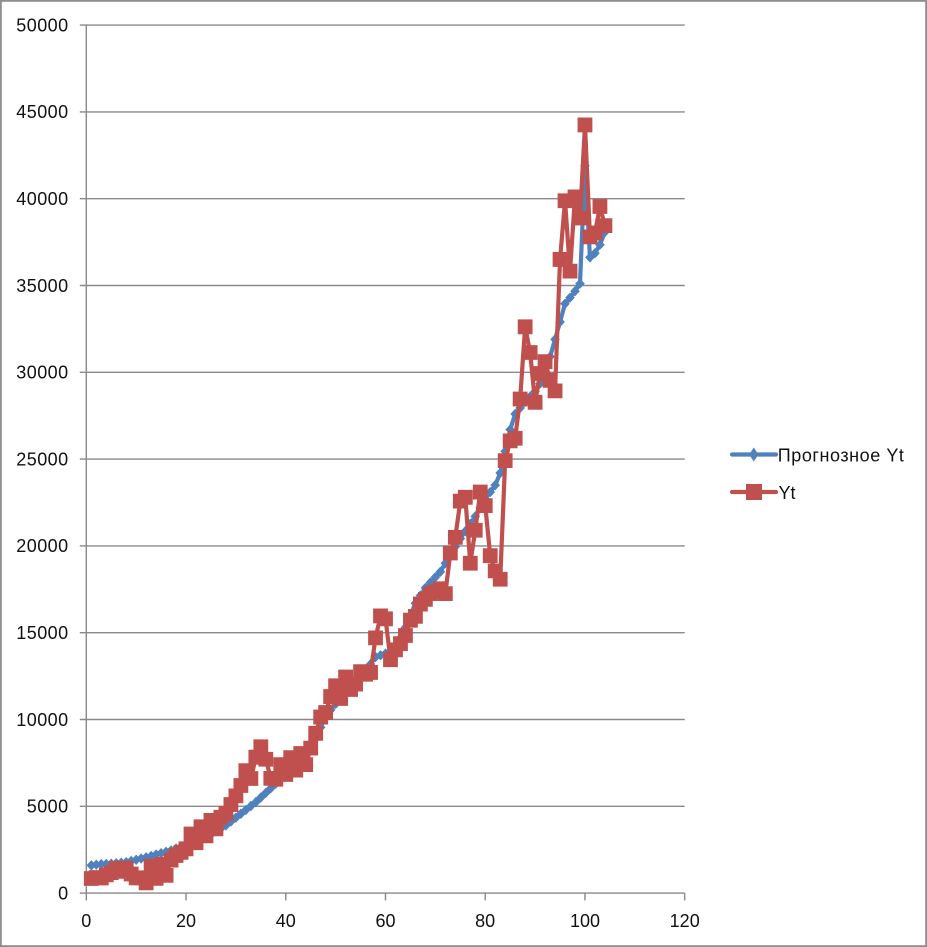 This screenshot has width=927, height=947. What do you see at coordinates (42, 373) in the screenshot?
I see `svg-text: 30000` at bounding box center [42, 373].